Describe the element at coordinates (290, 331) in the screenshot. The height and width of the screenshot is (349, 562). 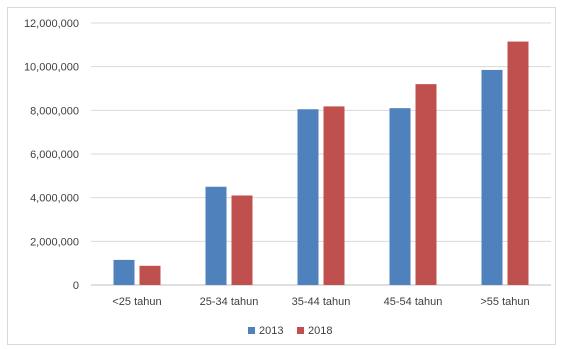
I see `legend: 2013 2018` at that location.